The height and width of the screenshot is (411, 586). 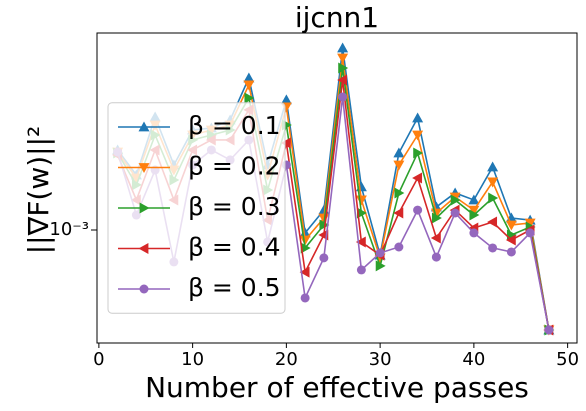 What do you see at coordinates (234, 247) in the screenshot?
I see `legend-label: β = 0.4` at bounding box center [234, 247].